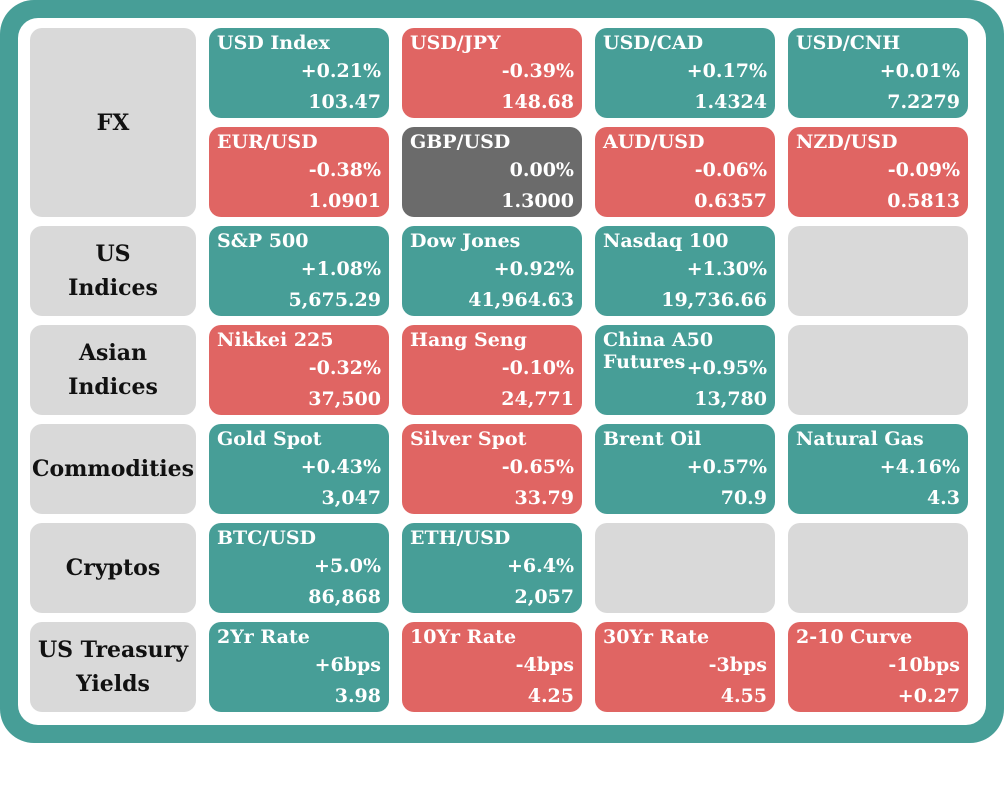 This screenshot has height=811, width=1004. Describe the element at coordinates (269, 439) in the screenshot. I see `instrument-name: Gold Spot` at that location.